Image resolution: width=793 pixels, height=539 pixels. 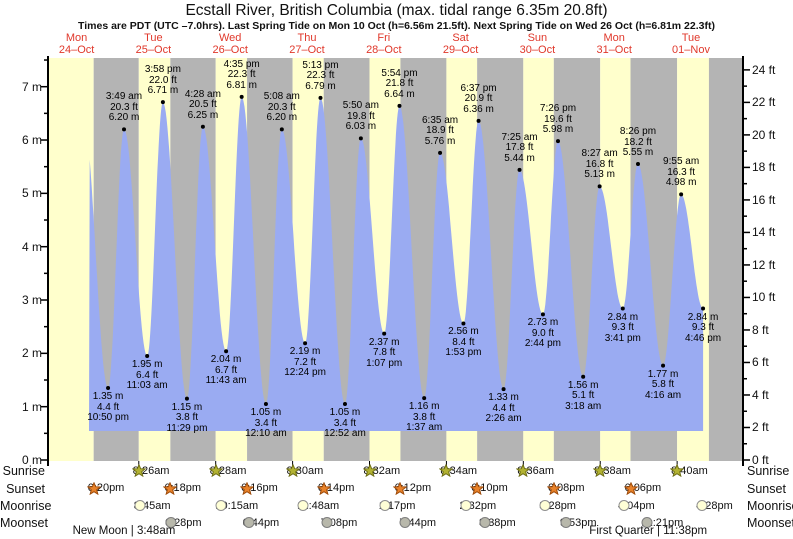 What do you see at coordinates (163, 81) in the screenshot?
I see `high-tide-label: 3:58 pm 22.0 ft 6.71 m` at bounding box center [163, 81].